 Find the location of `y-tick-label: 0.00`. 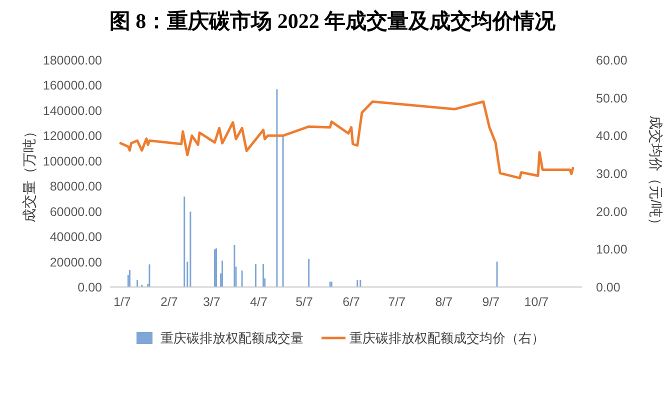

y-tick-label: 0.00 is located at coordinates (90, 287).